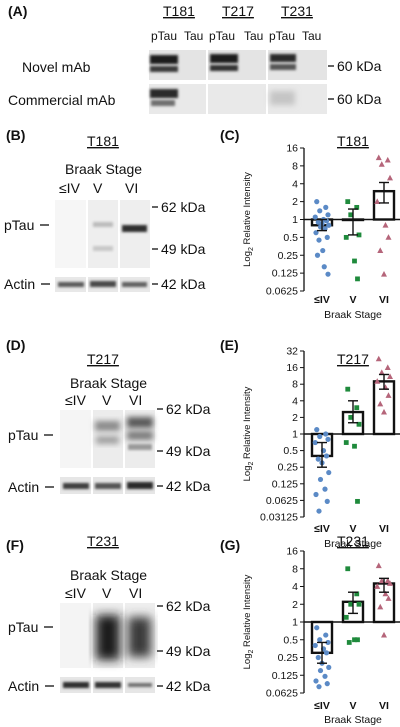  What do you see at coordinates (352, 529) in the screenshot?
I see `chart-e-x-tick-label: V` at bounding box center [352, 529].